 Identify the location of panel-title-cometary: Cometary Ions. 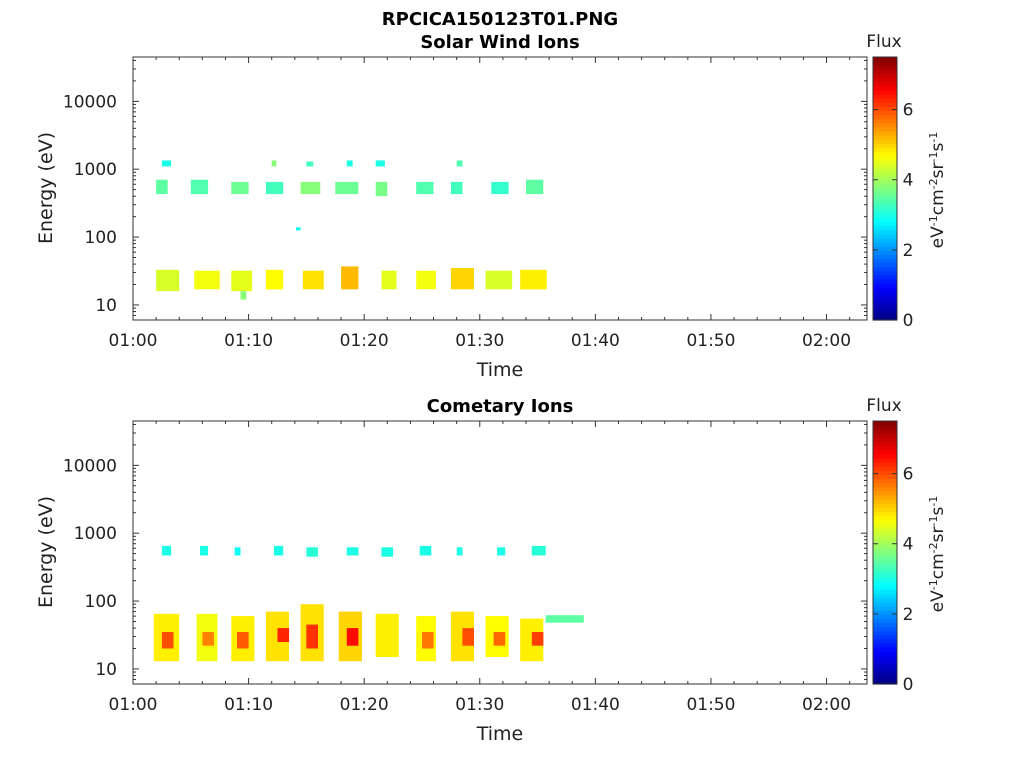
(500, 406).